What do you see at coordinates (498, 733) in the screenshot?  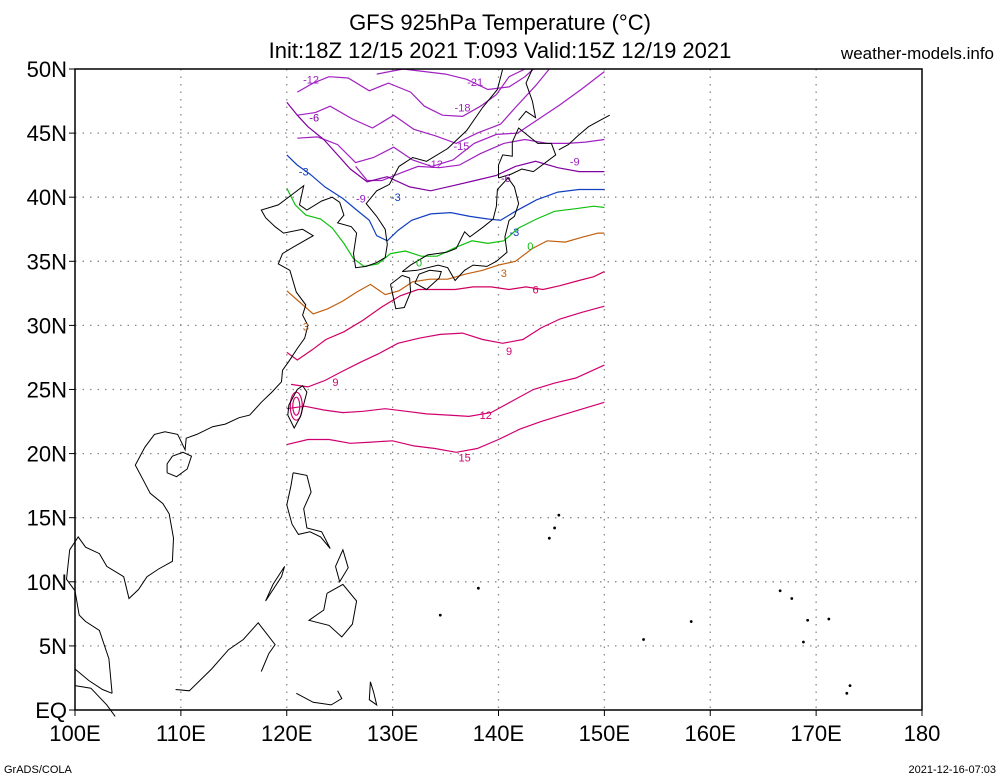 I see `x-tick-label: 140E` at bounding box center [498, 733].